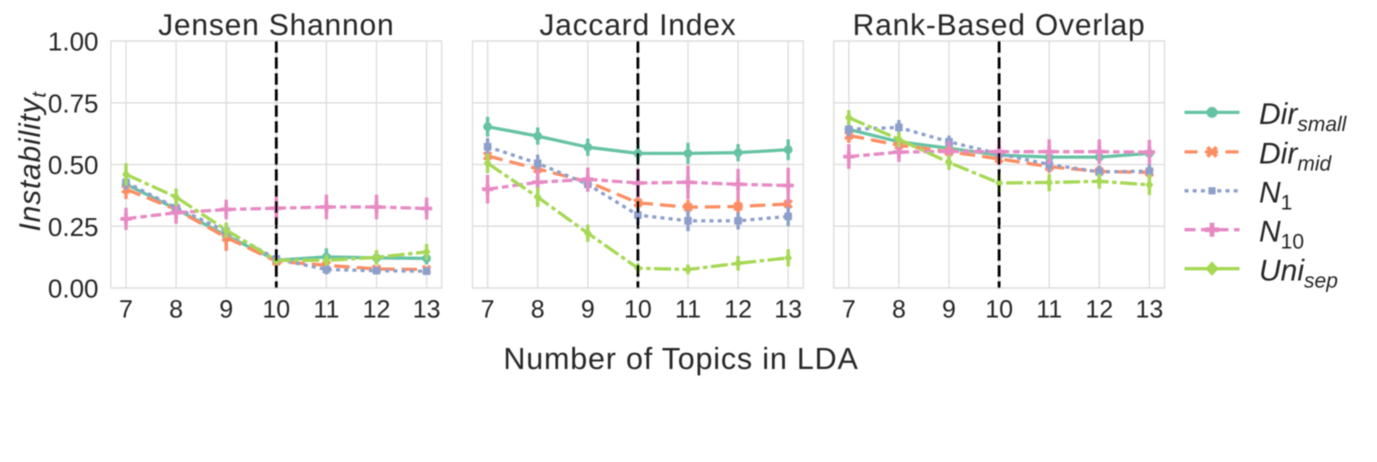 This screenshot has height=462, width=1377. I want to click on svg-text: 1.00, so click(73, 42).